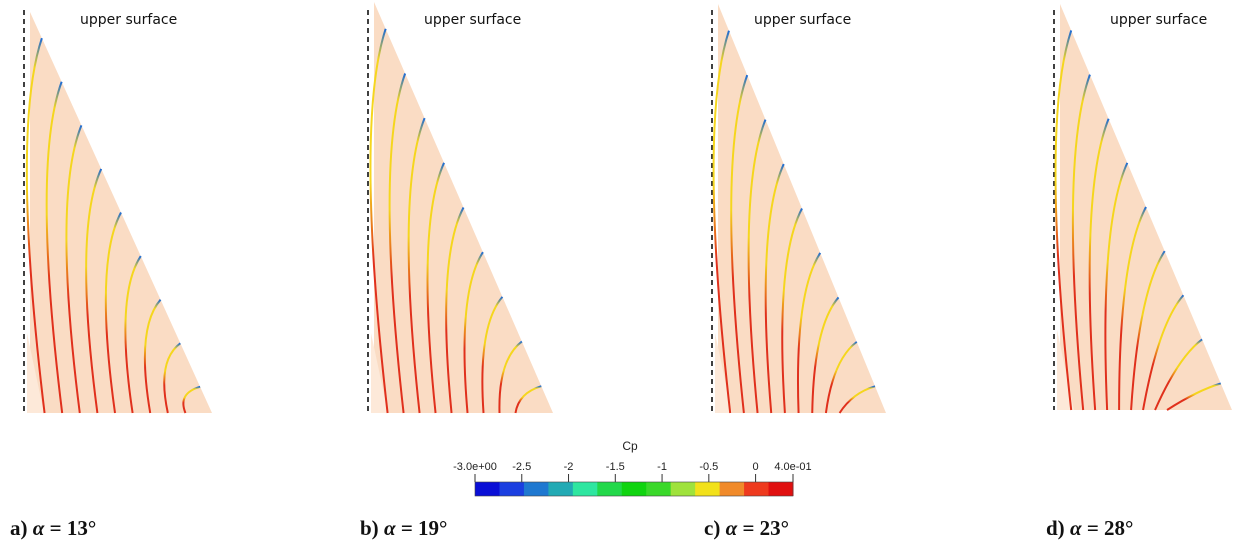 The width and height of the screenshot is (1239, 548). Describe the element at coordinates (708, 467) in the screenshot. I see `colorbar-tick-label: -0.5` at that location.